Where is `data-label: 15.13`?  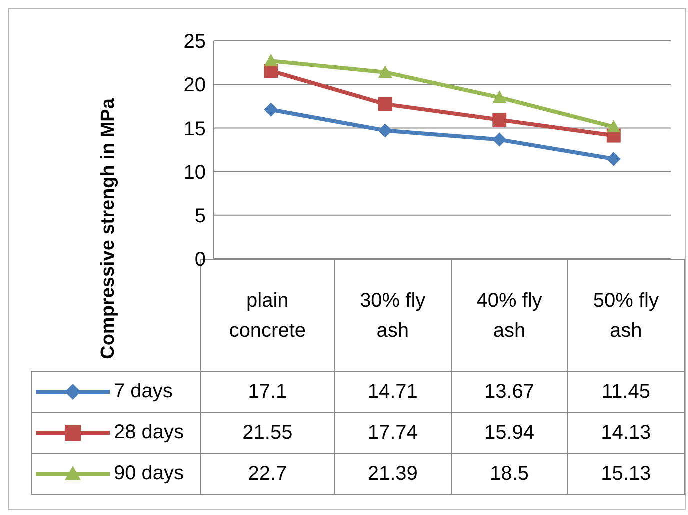 data-label: 15.13 is located at coordinates (626, 474).